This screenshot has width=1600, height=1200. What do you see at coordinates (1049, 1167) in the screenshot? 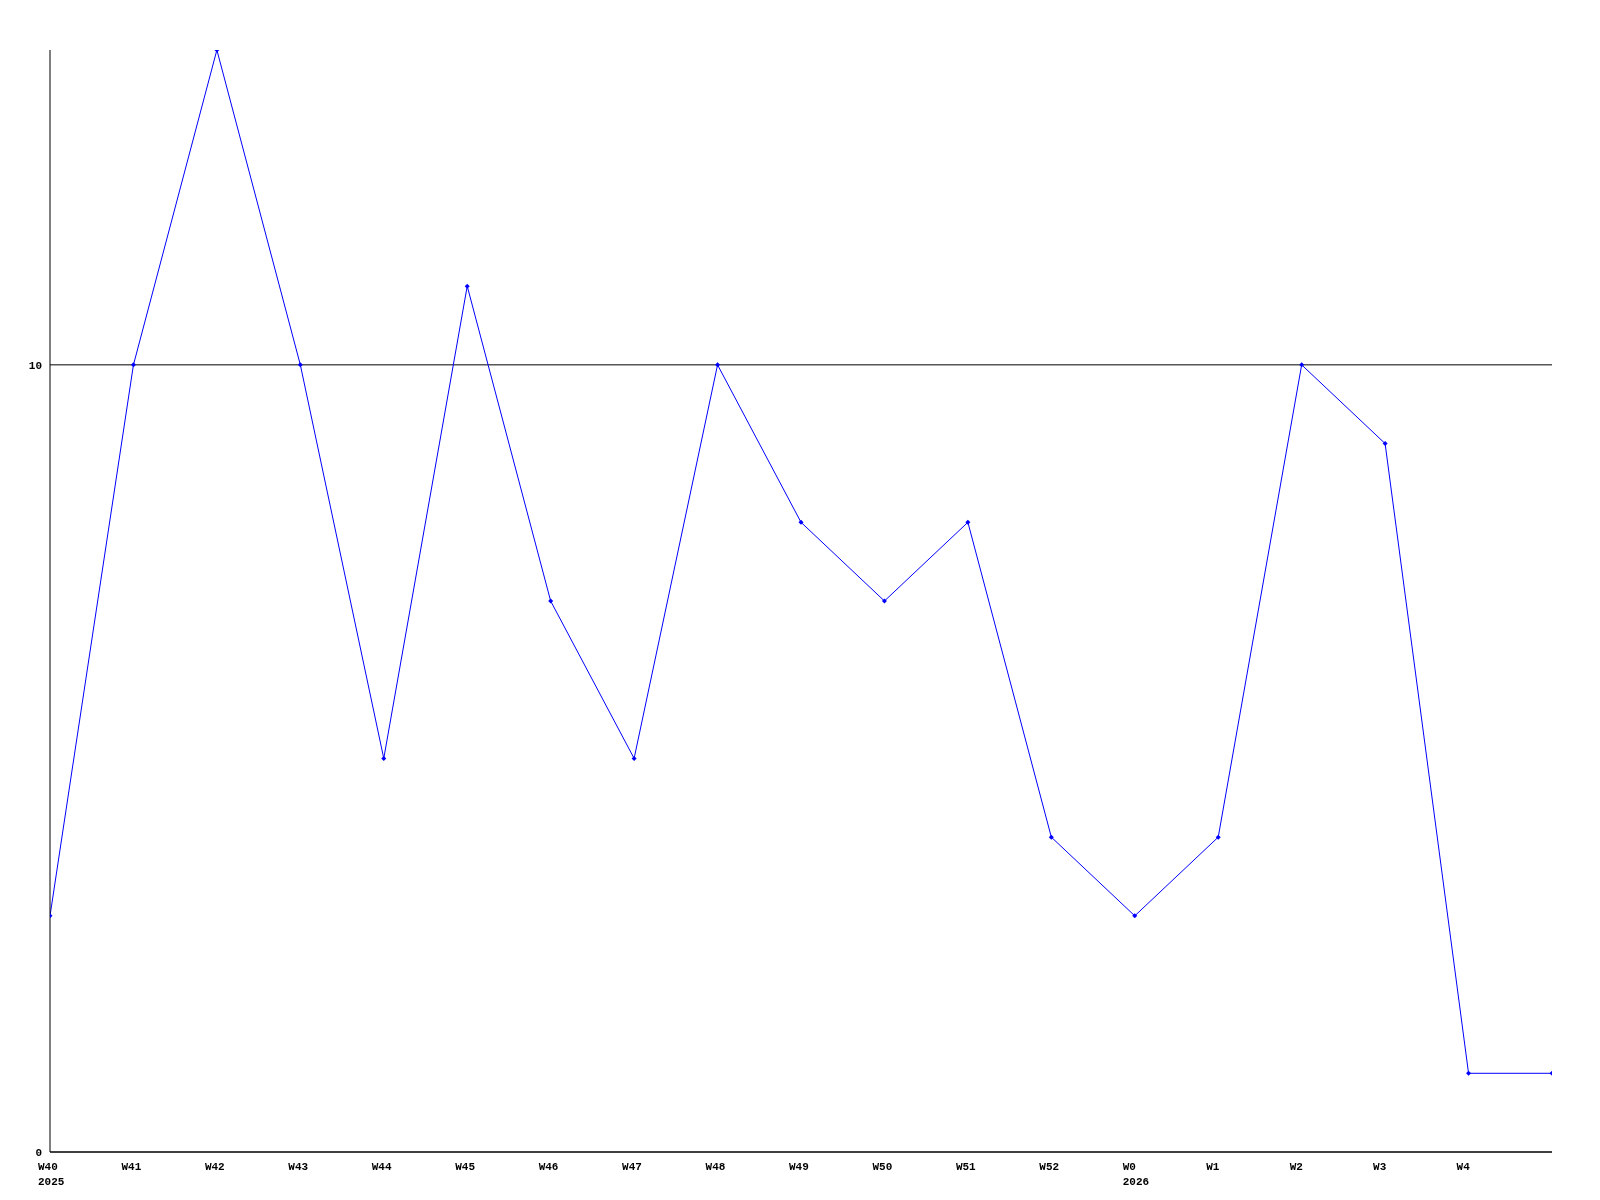
I see `x-tick-label: W52` at bounding box center [1049, 1167].